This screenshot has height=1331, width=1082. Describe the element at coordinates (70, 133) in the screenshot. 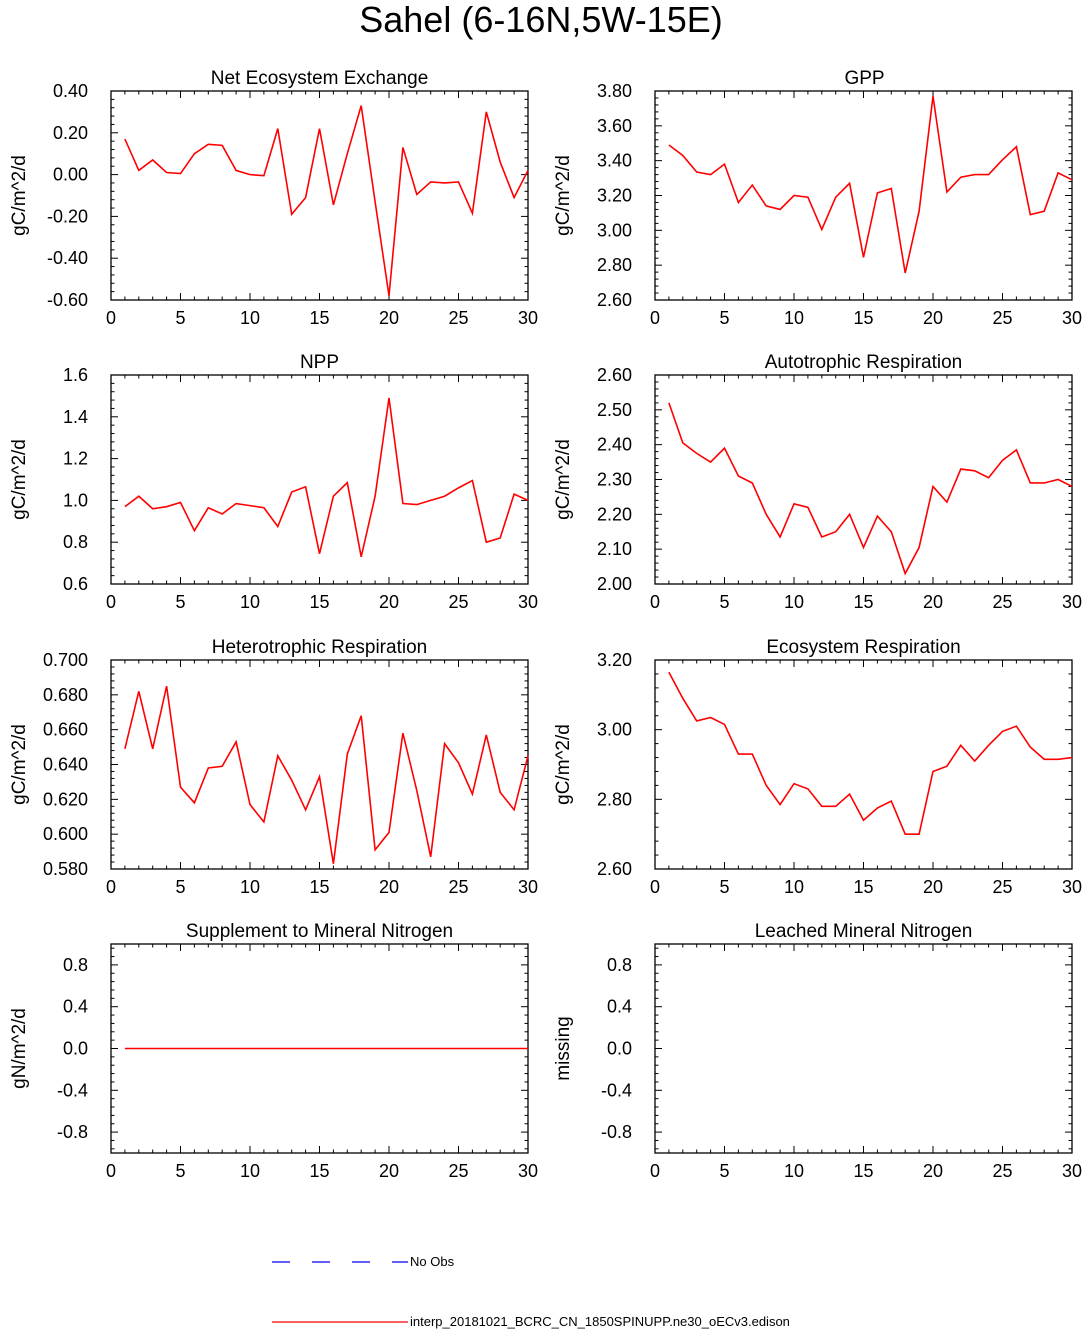

I see `y-tick-label: 0.20` at that location.